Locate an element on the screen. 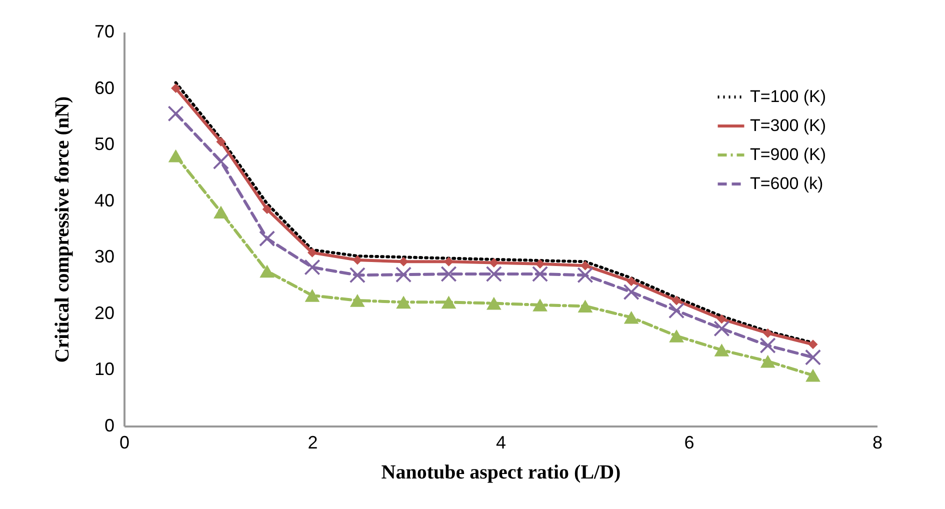  y-tick-label: 0 is located at coordinates (109, 426).